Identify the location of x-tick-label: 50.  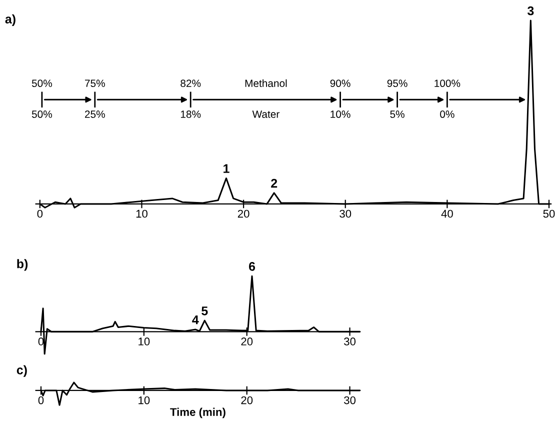
(549, 214).